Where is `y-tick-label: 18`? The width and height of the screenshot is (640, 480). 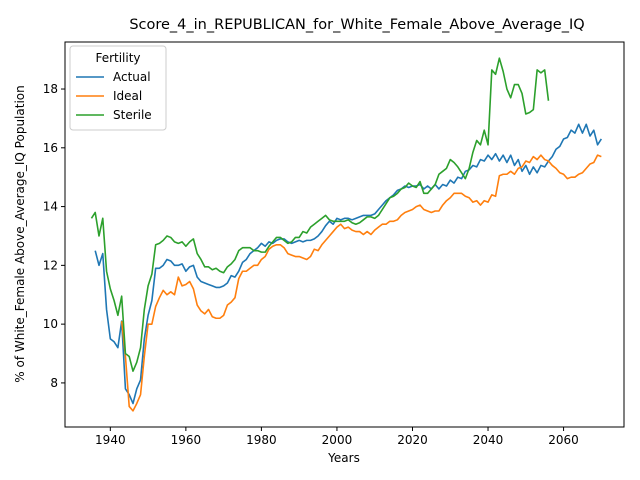
y-tick-label: 18 is located at coordinates (50, 89).